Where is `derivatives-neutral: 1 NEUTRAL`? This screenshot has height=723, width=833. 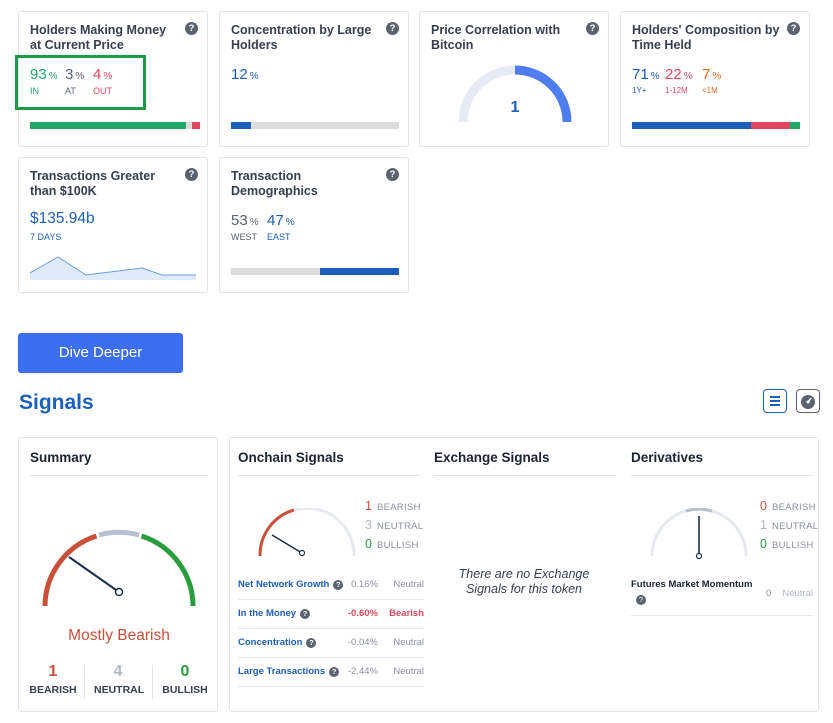
derivatives-neutral: 1 NEUTRAL is located at coordinates (789, 525).